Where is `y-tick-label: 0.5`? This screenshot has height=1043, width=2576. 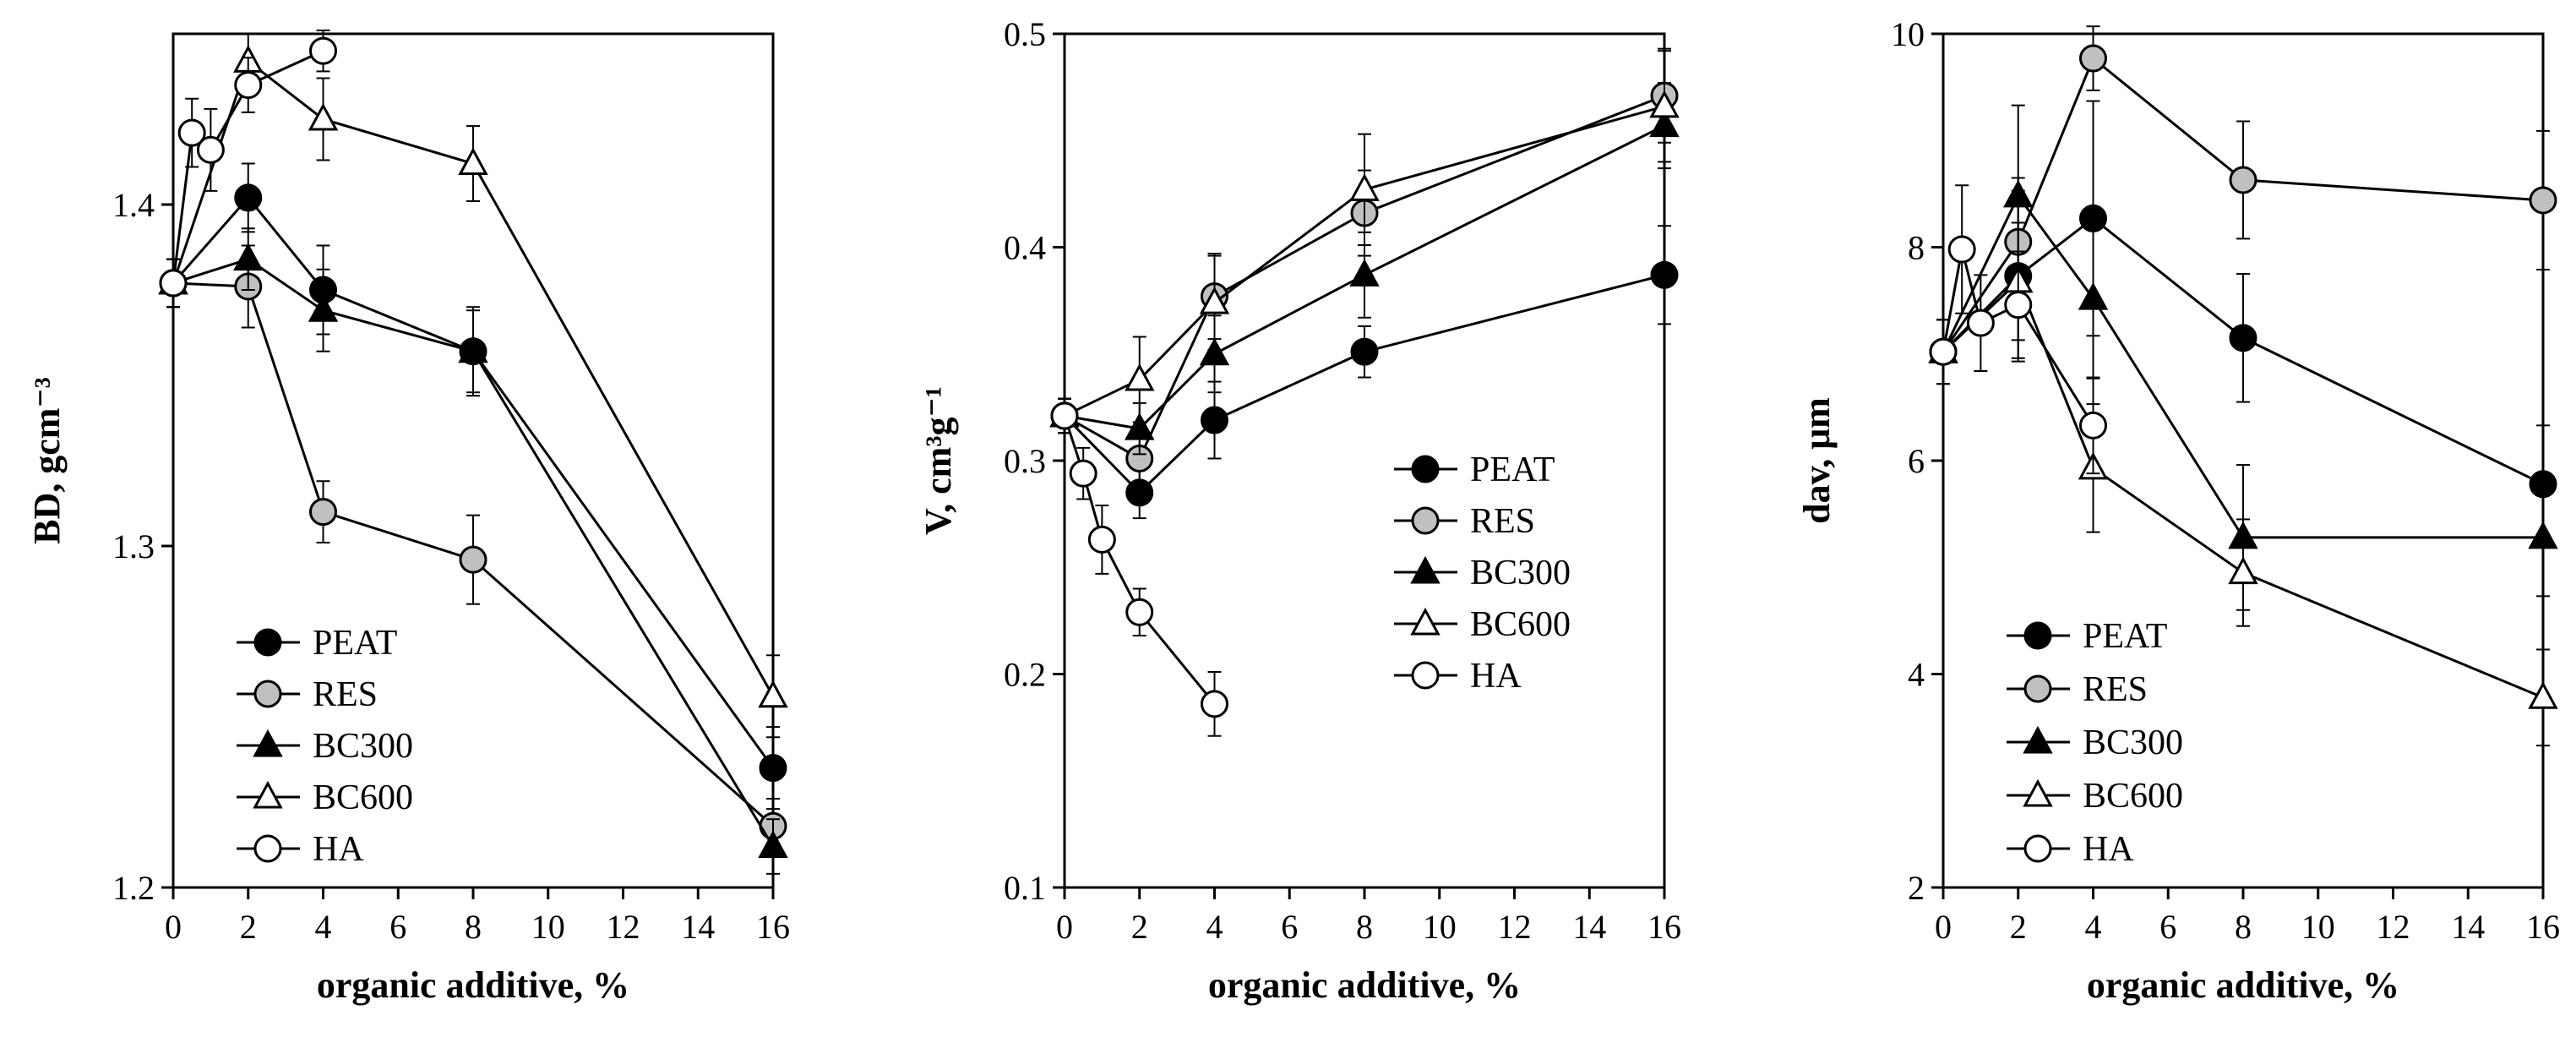
y-tick-label: 0.5 is located at coordinates (1025, 34).